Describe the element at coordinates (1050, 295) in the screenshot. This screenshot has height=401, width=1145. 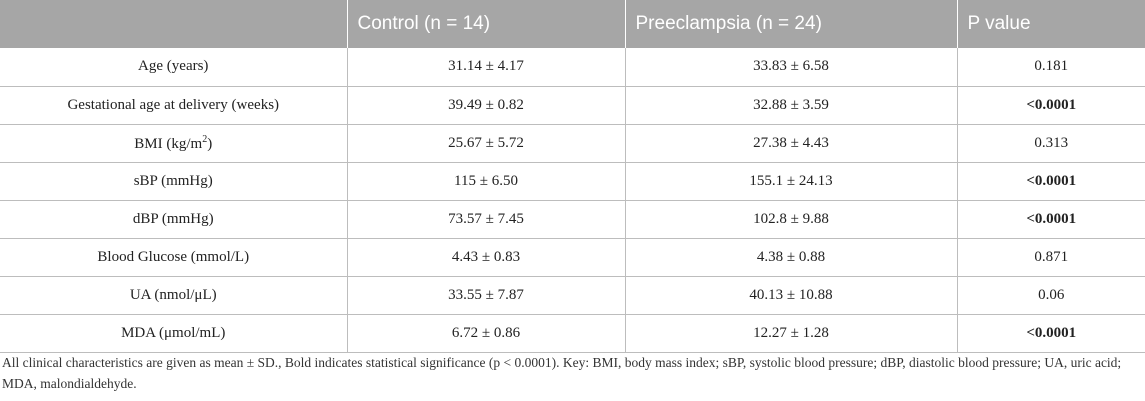
I see `p-value: 0.06` at that location.